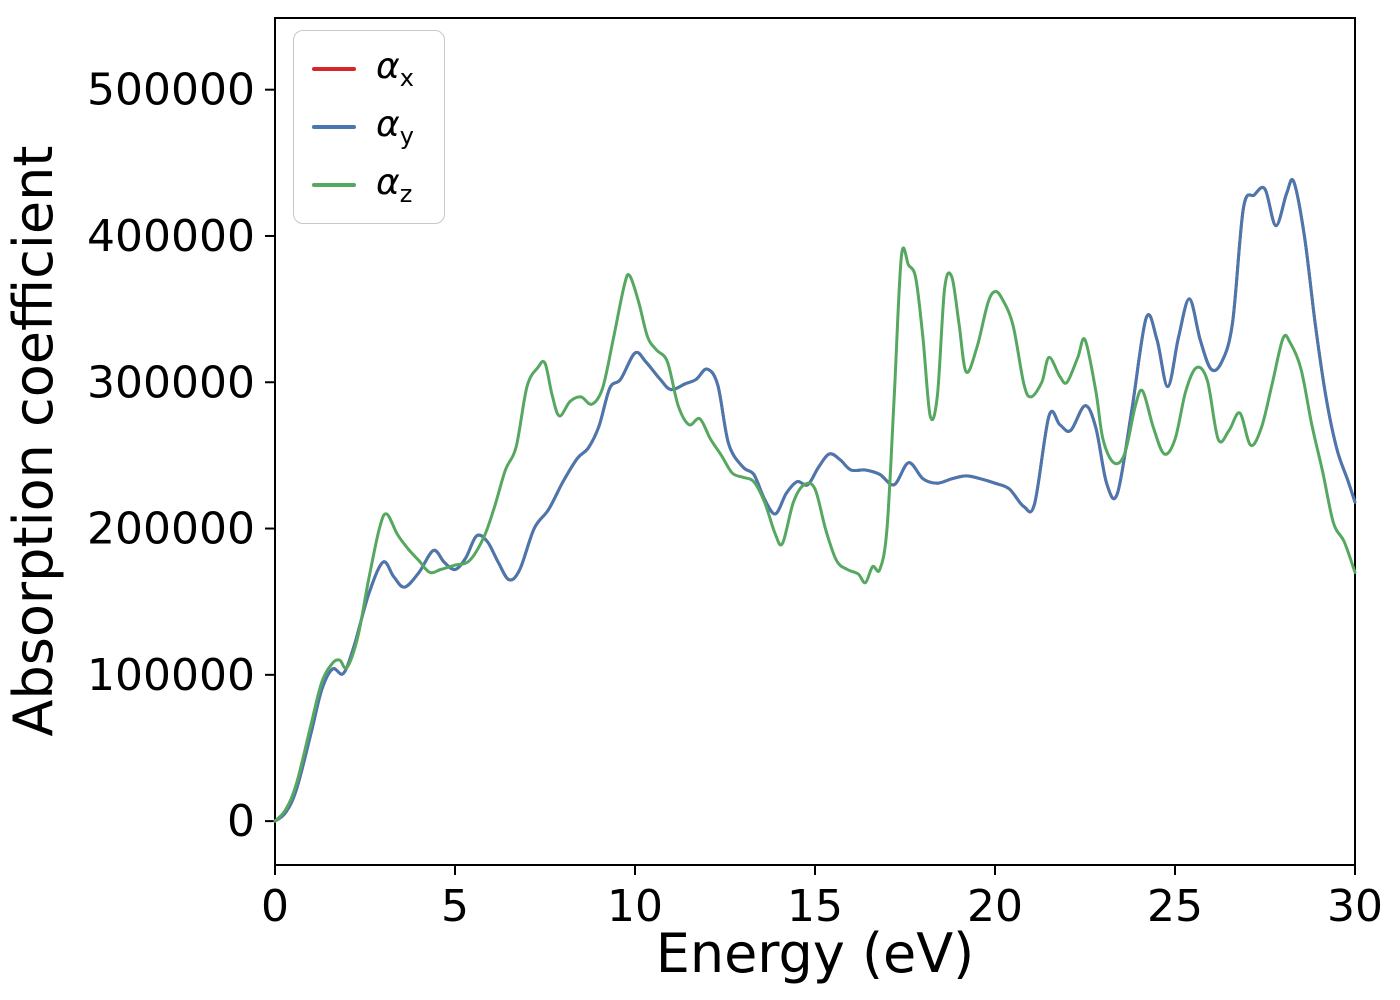 This screenshot has height=1000, width=1400. Describe the element at coordinates (394, 185) in the screenshot. I see `legend-label-alpha_z: αz` at that location.